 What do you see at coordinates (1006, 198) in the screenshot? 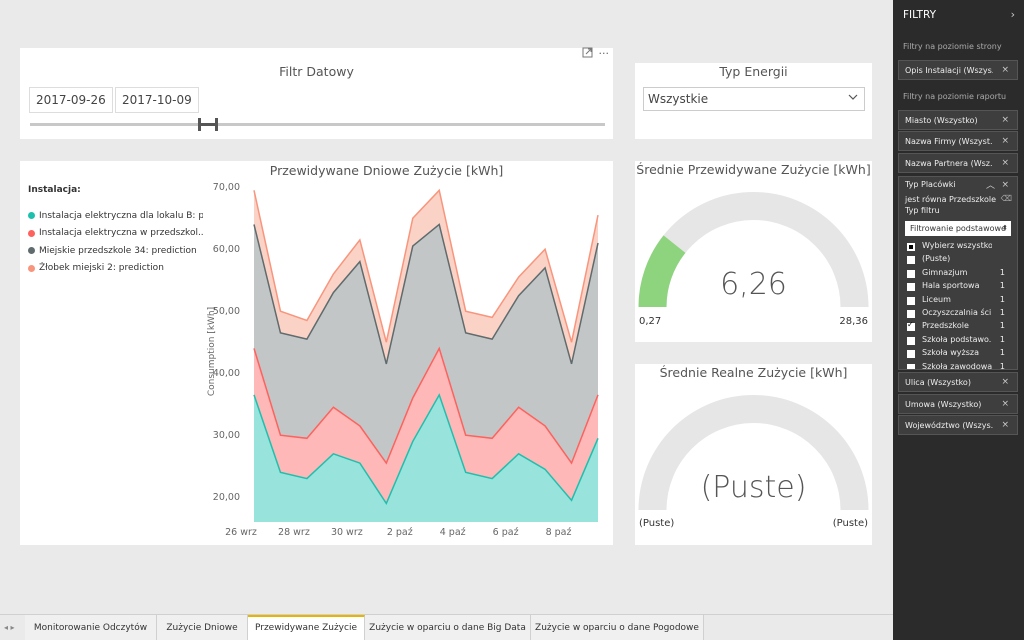
I see `eraser-icon: ⌫` at bounding box center [1006, 198].